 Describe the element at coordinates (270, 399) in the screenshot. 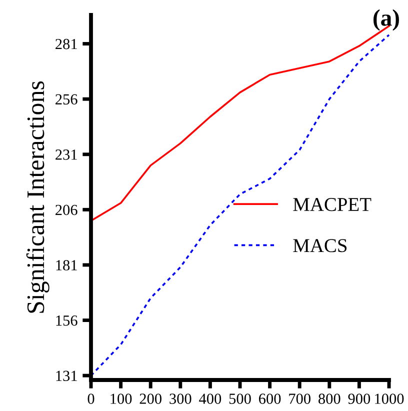

I see `x-tick-label: 600` at that location.